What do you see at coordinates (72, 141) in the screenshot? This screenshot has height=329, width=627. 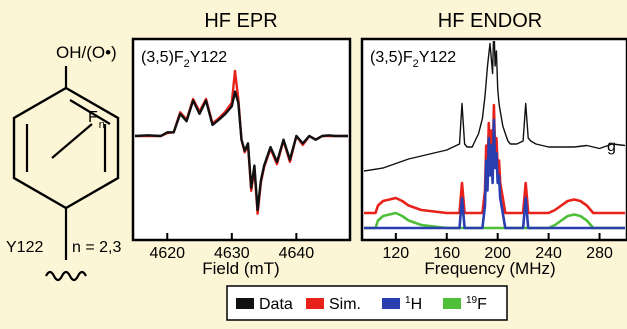 I see `fluorine-substituent-bond` at bounding box center [72, 141].